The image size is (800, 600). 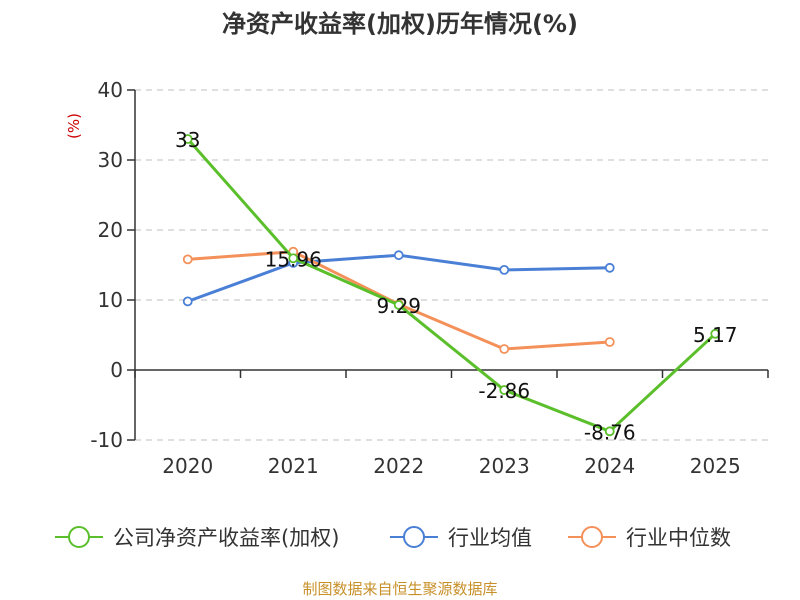 What do you see at coordinates (106, 440) in the screenshot?
I see `y-tick-label: -10` at bounding box center [106, 440].